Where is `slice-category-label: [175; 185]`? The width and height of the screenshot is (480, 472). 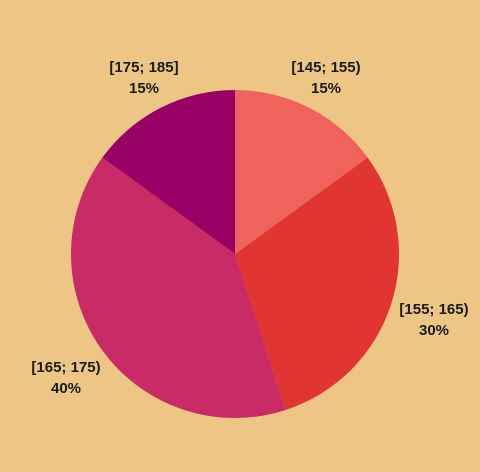
slice-category-label: [175; 185] is located at coordinates (143, 67).